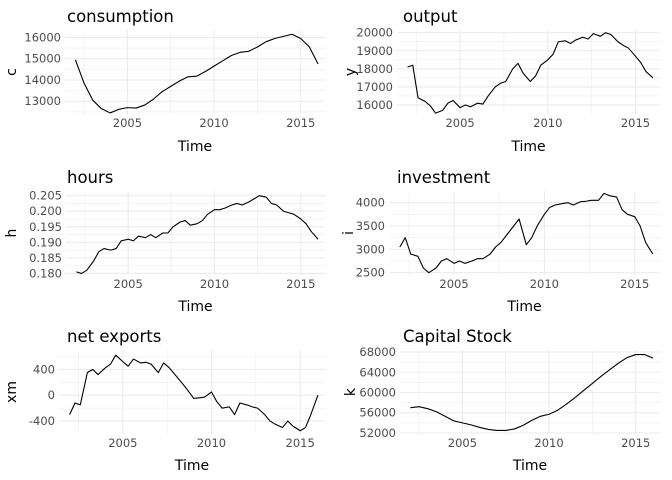 The image size is (672, 480). I want to click on y-tick-label: 0.205, so click(45, 196).